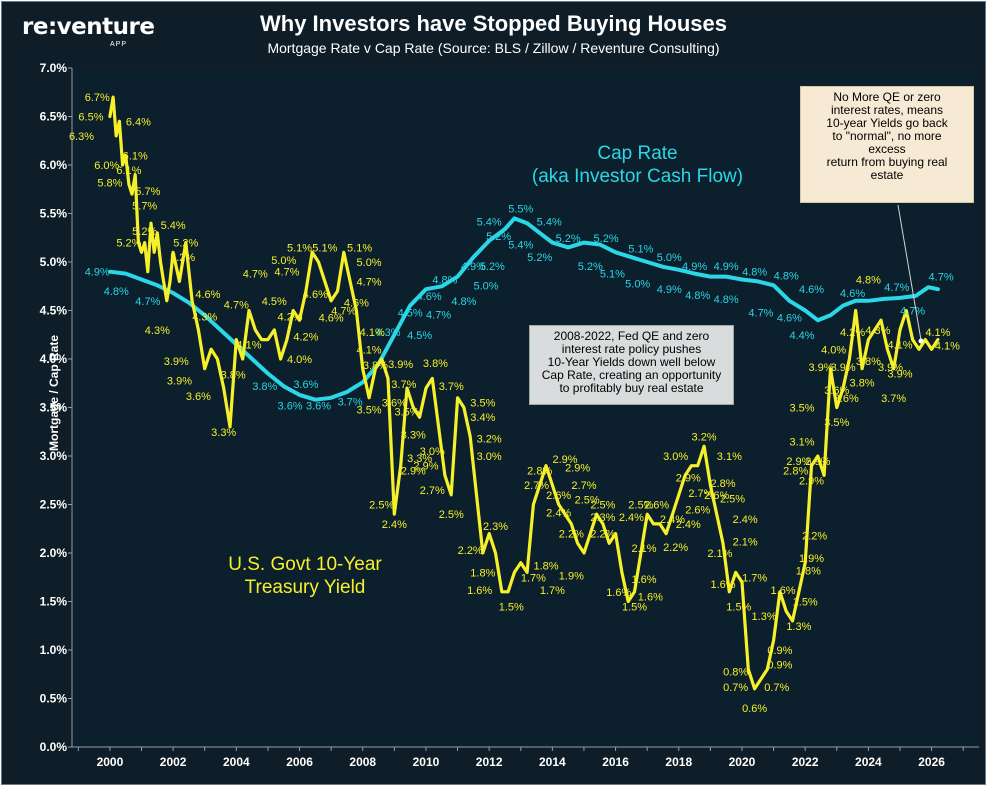 The height and width of the screenshot is (786, 987). What do you see at coordinates (795, 472) in the screenshot?
I see `treasury-point-label: 2.8%` at bounding box center [795, 472].